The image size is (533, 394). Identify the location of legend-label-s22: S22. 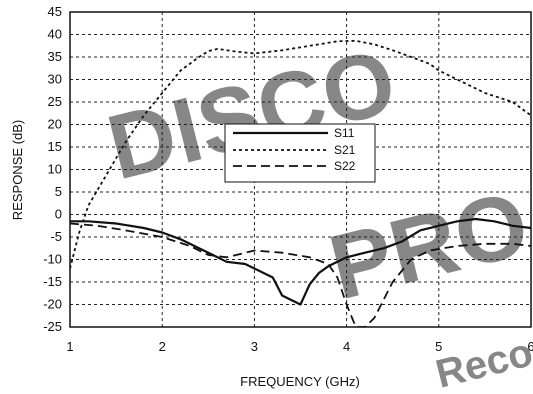
(345, 166).